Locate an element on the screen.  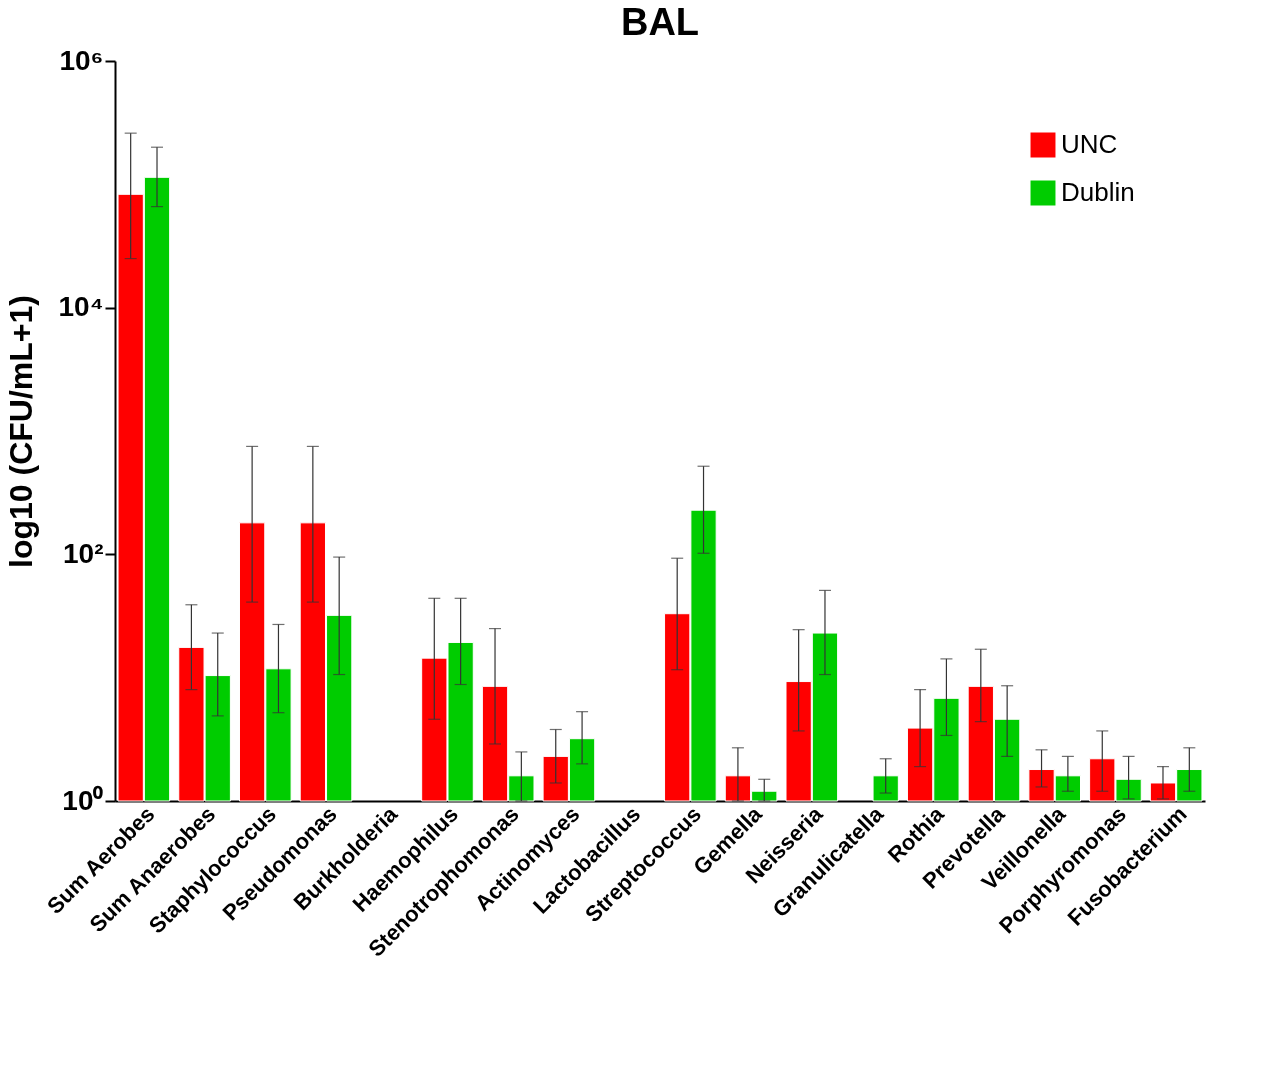
chart-title: BAL is located at coordinates (660, 22).